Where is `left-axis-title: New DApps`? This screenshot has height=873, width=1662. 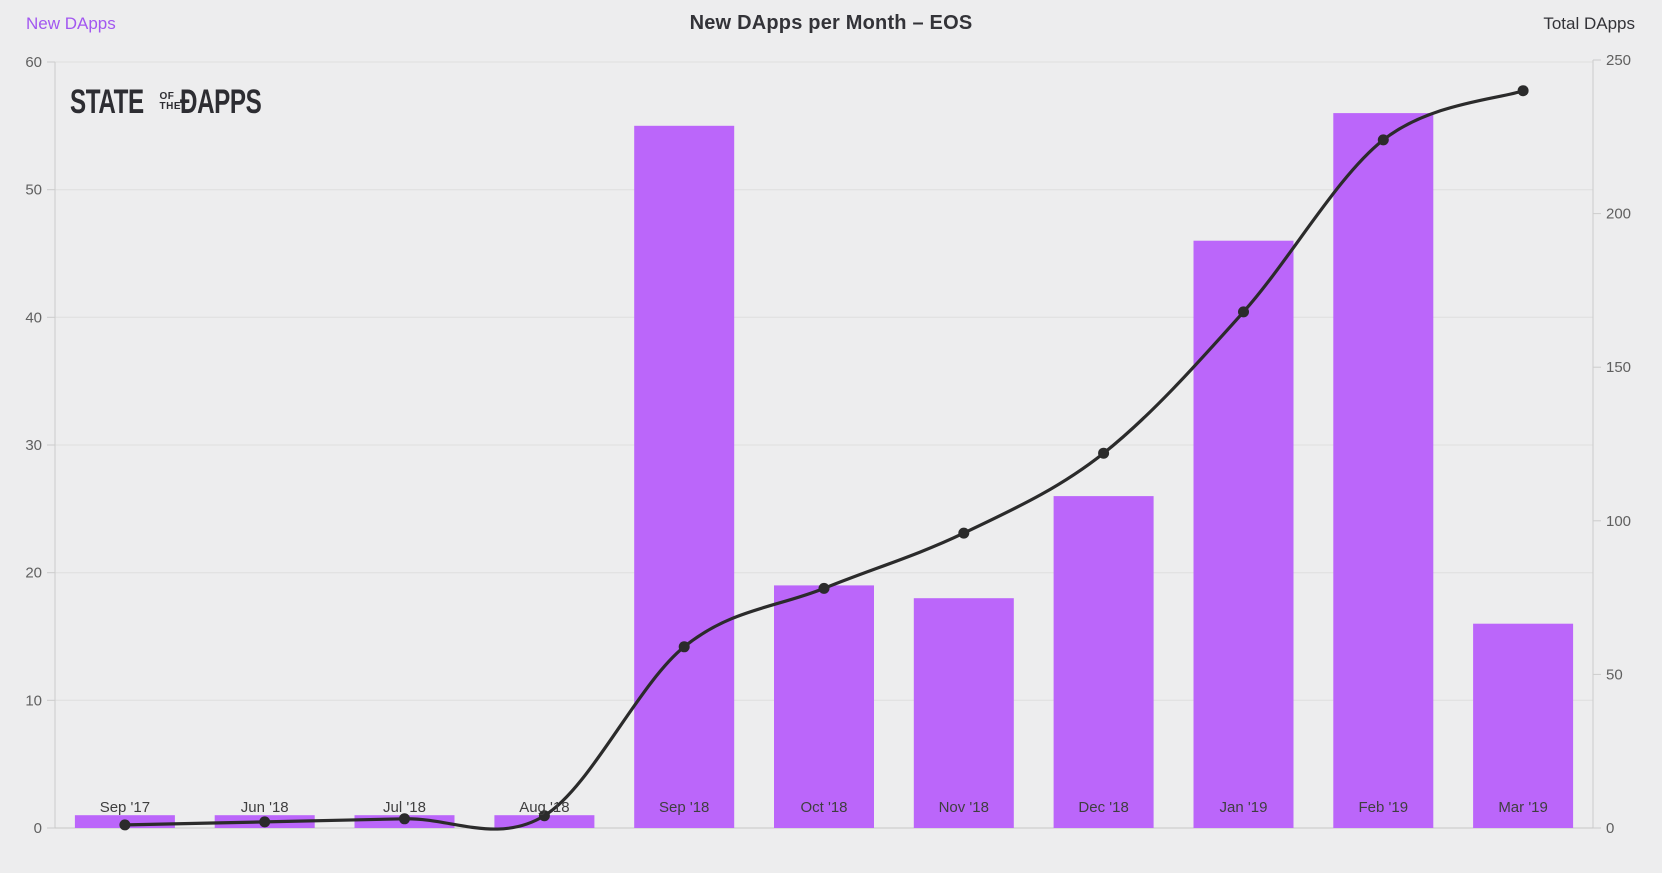
left-axis-title: New DApps is located at coordinates (71, 23).